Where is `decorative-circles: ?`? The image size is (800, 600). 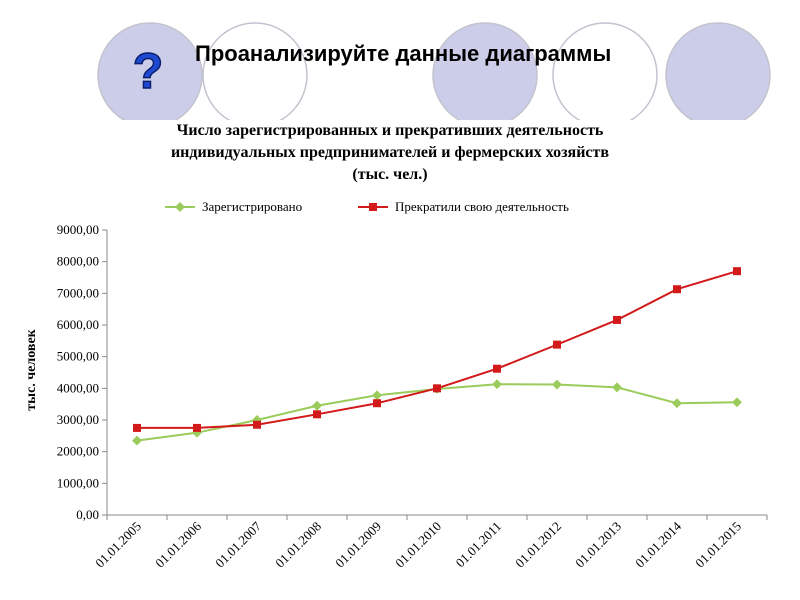
decorative-circles: ? is located at coordinates (434, 71).